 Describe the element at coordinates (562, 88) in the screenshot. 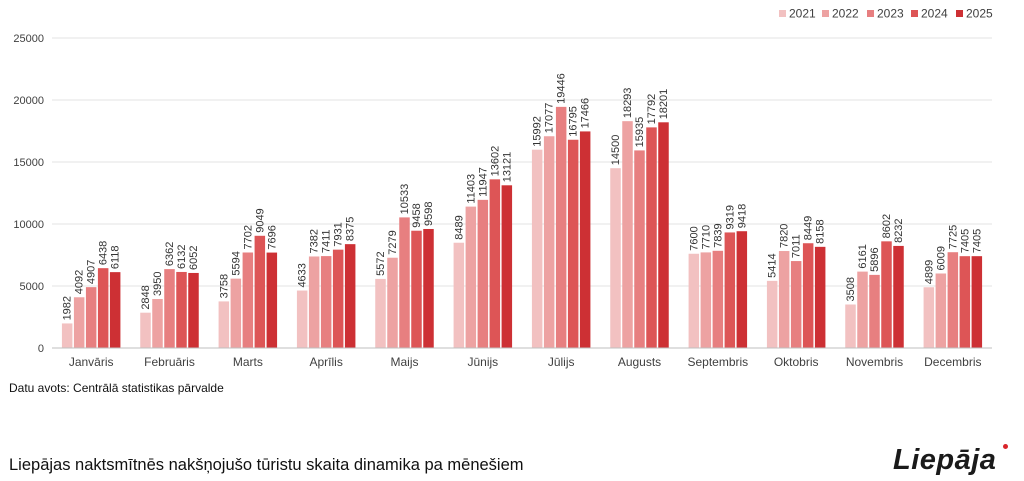

I see `data-label: 19446` at that location.